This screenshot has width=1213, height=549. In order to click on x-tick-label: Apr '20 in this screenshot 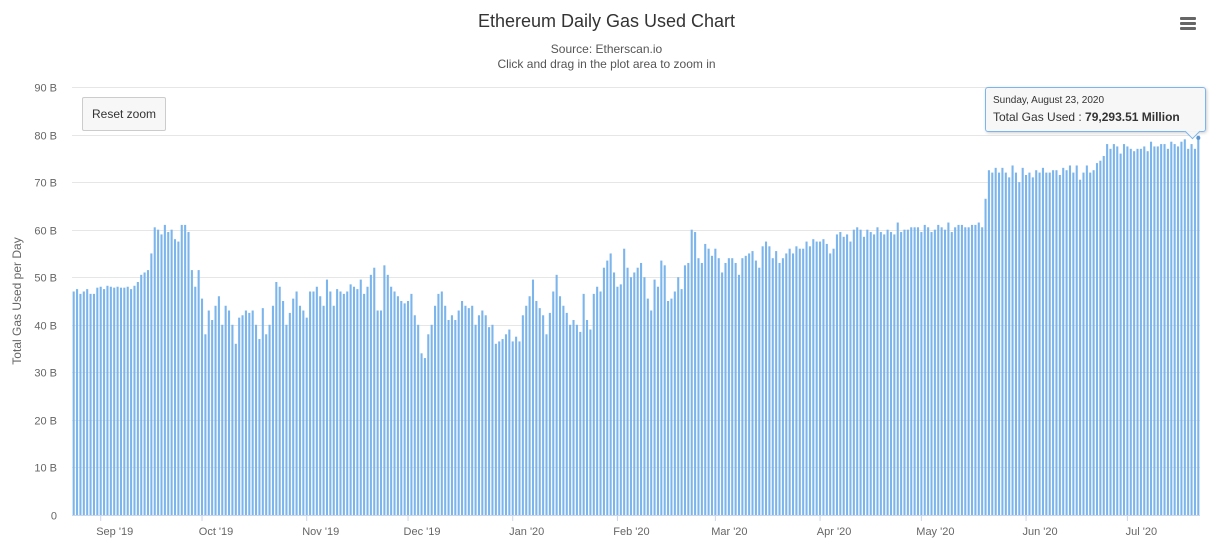, I will do `click(834, 532)`.